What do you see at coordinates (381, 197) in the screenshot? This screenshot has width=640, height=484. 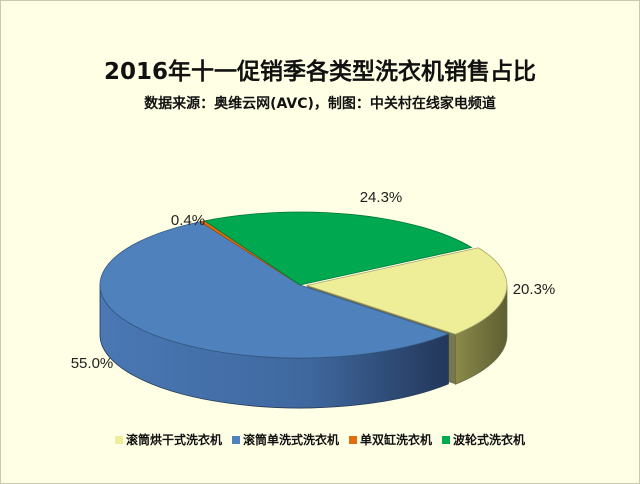 I see `data-label-3: 24.3%` at bounding box center [381, 197].